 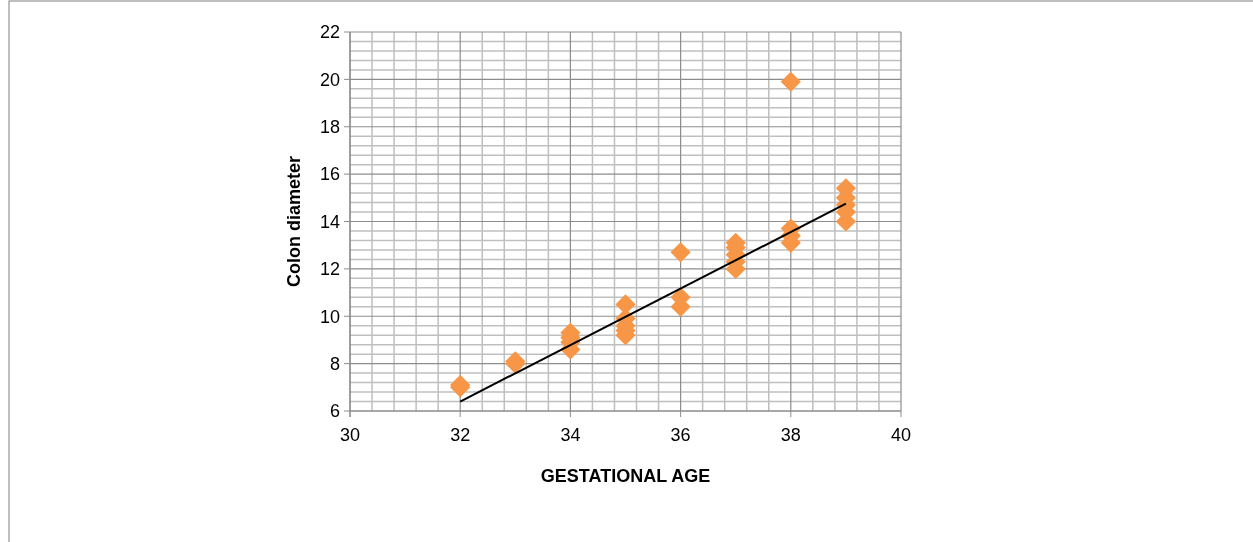 I want to click on x-tick-label: 34, so click(x=570, y=435).